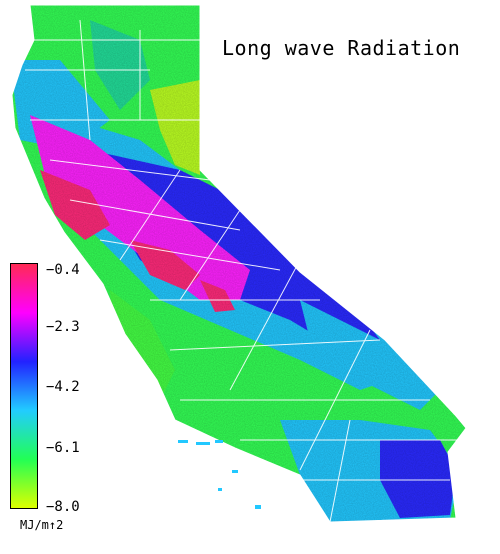 This screenshot has width=500, height=554. I want to click on map-title: Long wave Radiation, so click(341, 48).